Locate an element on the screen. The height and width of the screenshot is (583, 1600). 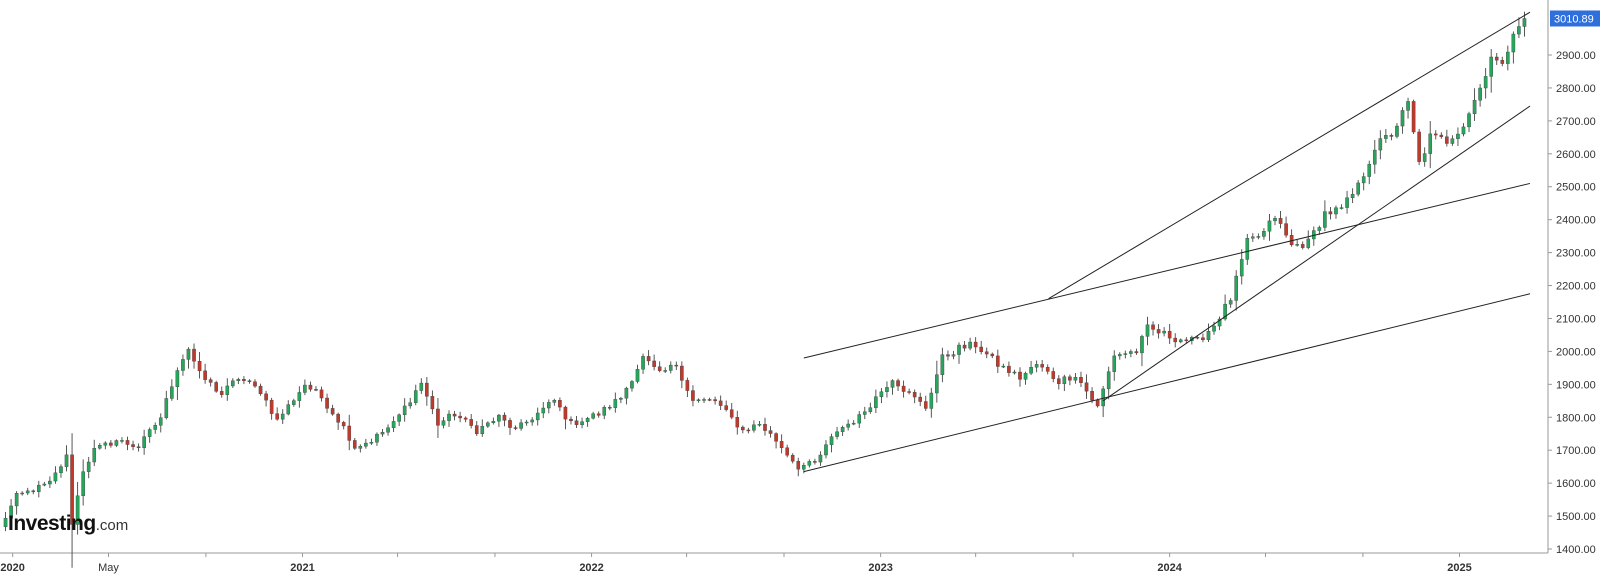
y-tick-label: 2900.00 is located at coordinates (1576, 56).